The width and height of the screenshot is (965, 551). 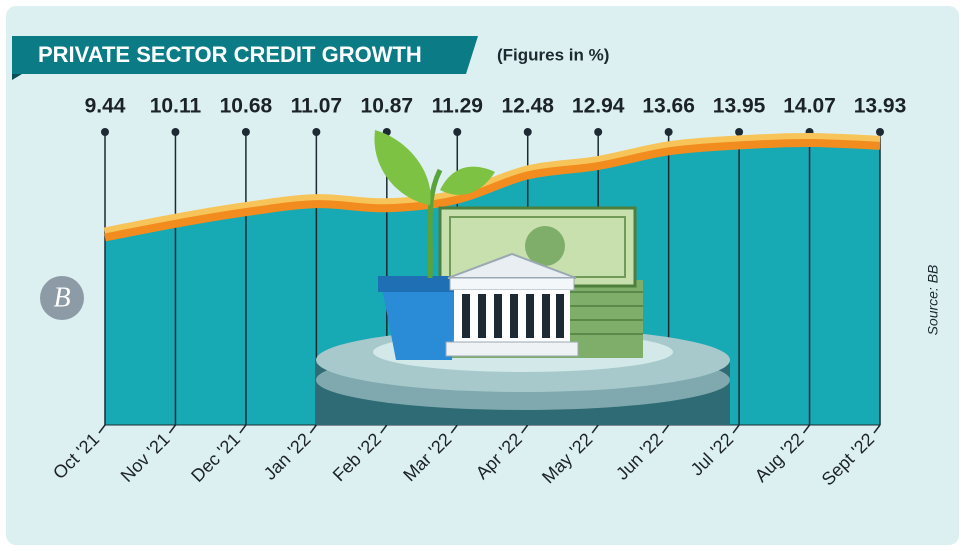 I want to click on value-label: 10.68, so click(x=246, y=106).